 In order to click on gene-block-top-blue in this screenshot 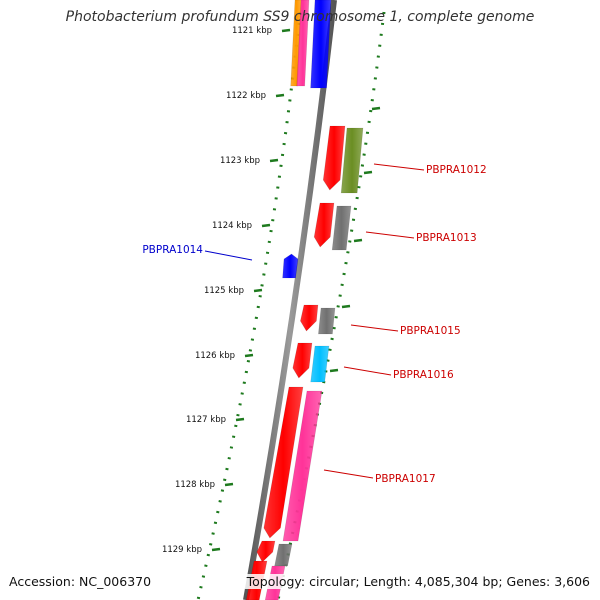, I will do `click(321, 44)`.